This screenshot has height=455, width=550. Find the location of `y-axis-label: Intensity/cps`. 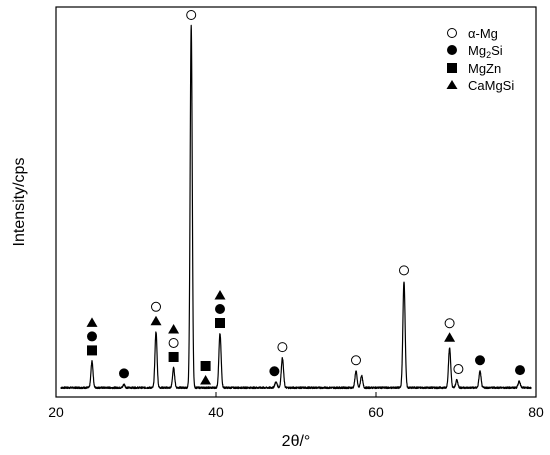

y-axis-label: Intensity/cps is located at coordinates (19, 202).